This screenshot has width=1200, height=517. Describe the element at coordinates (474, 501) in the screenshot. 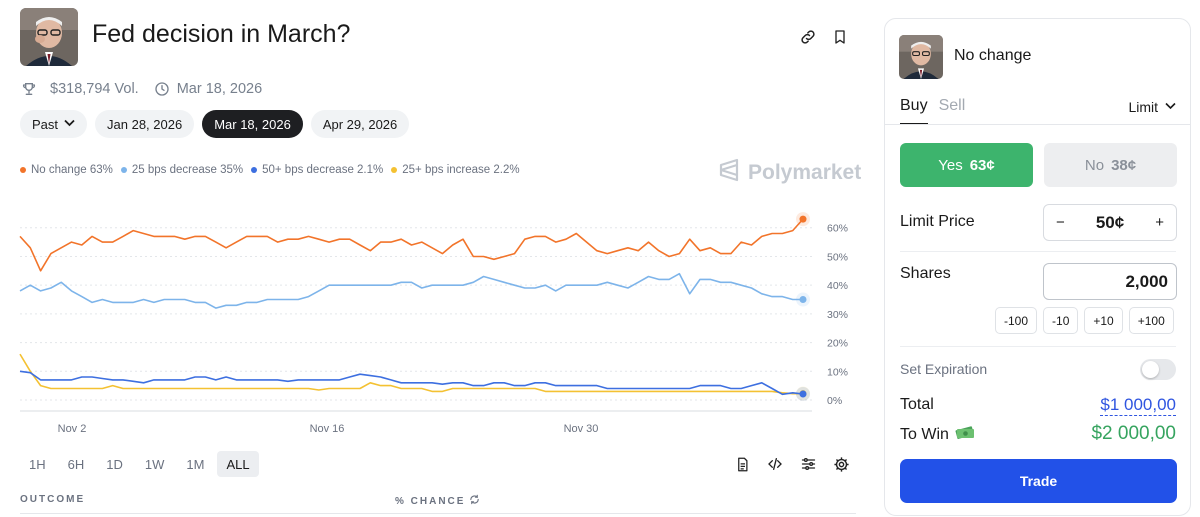

I see `refresh-icon` at that location.